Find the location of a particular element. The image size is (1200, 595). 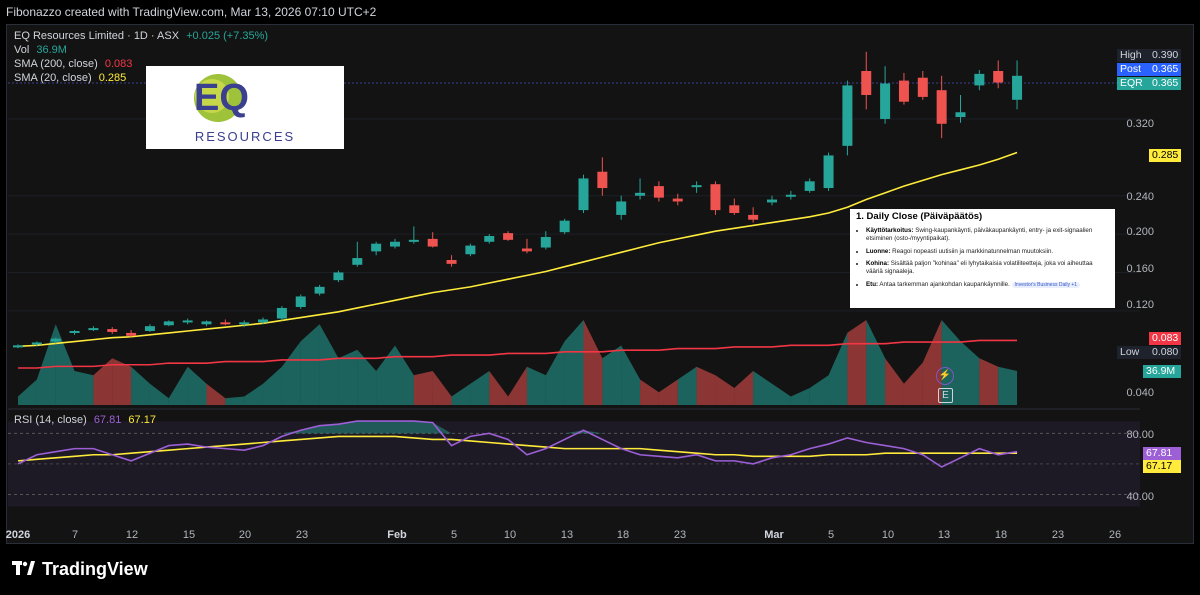

rsi-path is located at coordinates (517, 444).